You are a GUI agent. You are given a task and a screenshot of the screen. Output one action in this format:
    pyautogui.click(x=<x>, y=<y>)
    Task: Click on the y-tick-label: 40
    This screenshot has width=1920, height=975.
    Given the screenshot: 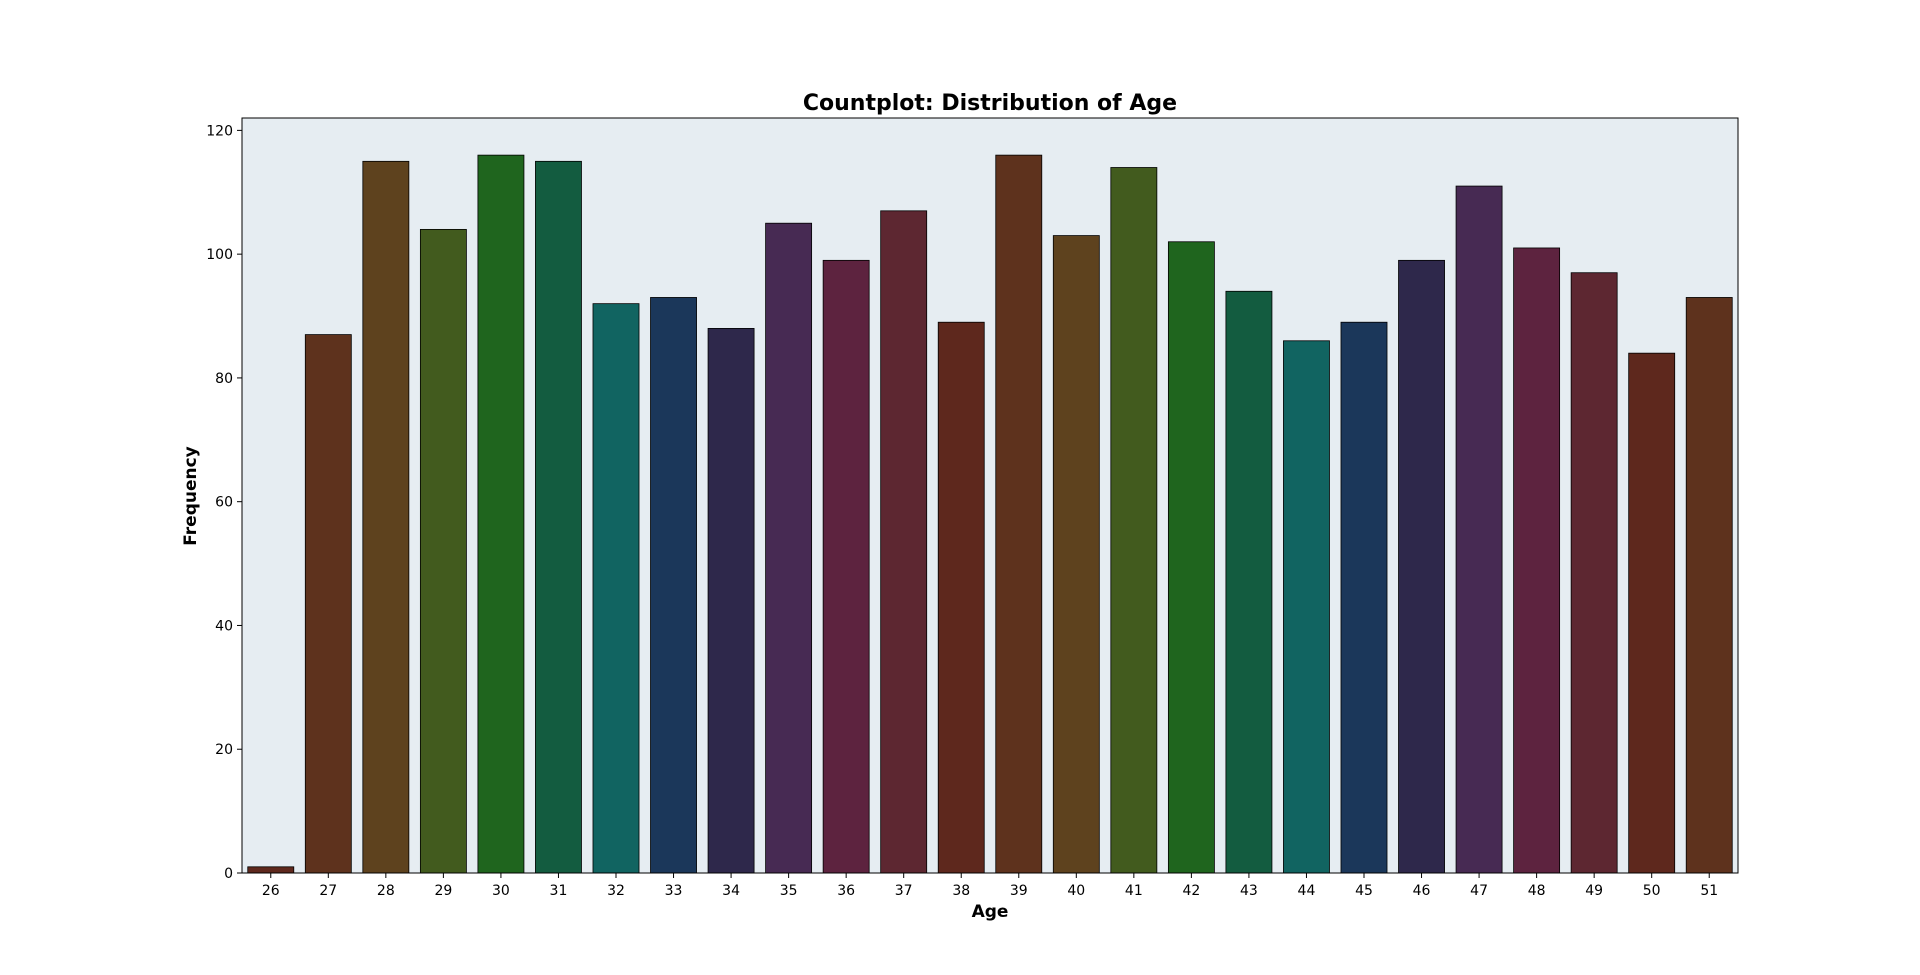 What is the action you would take?
    pyautogui.click(x=224, y=626)
    